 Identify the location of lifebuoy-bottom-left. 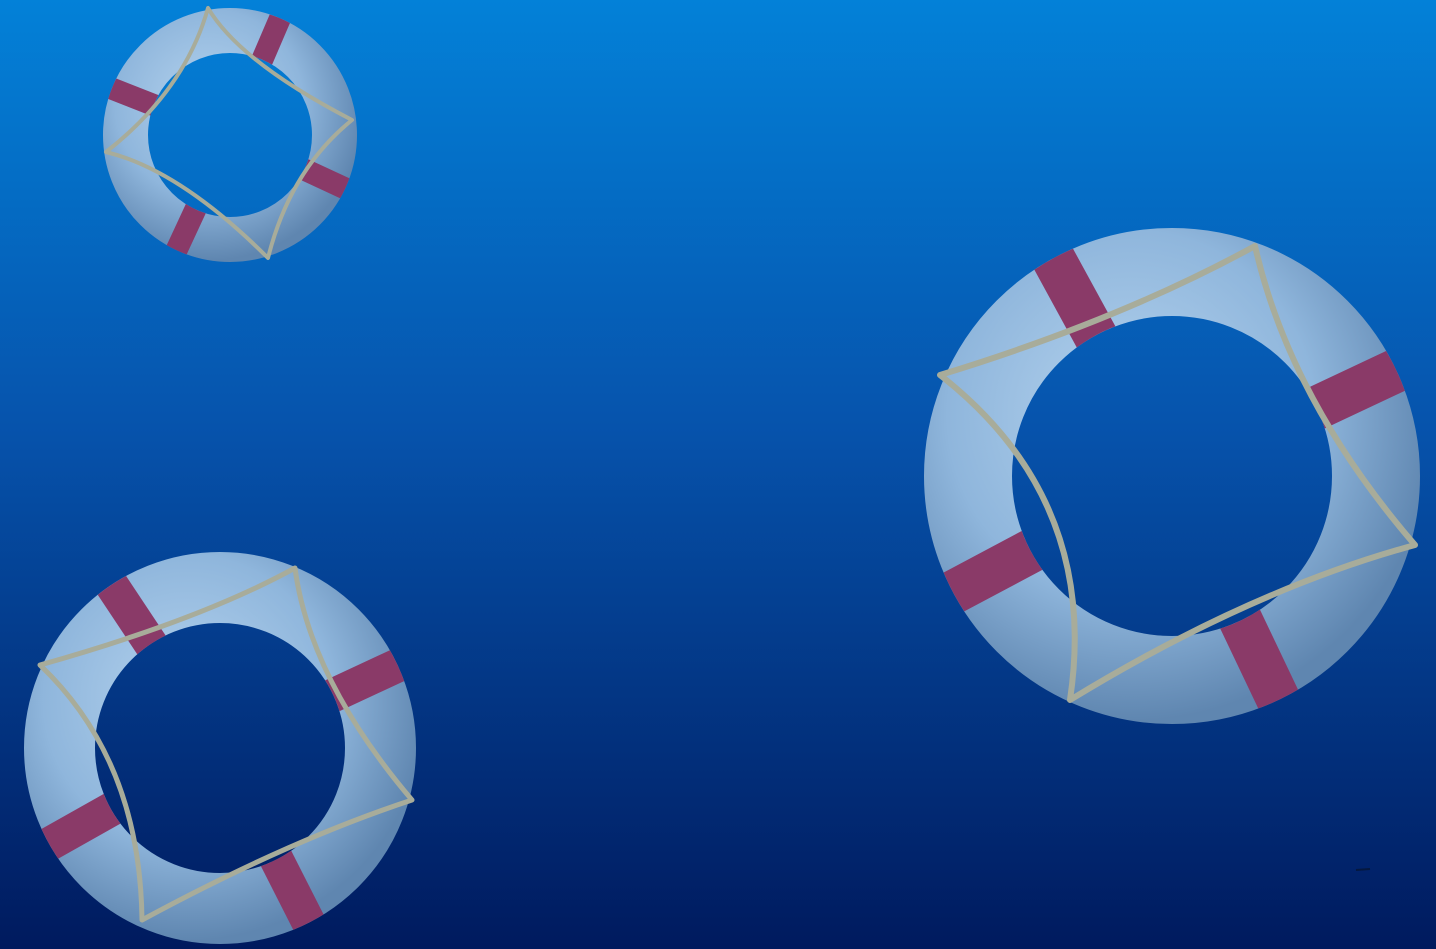
(224, 749).